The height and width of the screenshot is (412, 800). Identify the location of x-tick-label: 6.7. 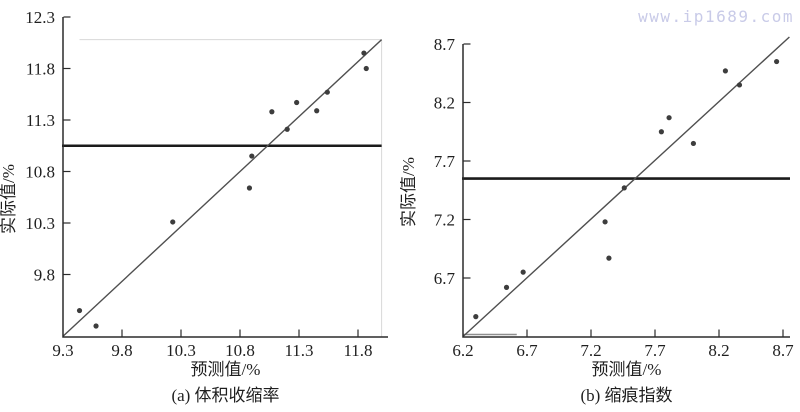
(527, 350).